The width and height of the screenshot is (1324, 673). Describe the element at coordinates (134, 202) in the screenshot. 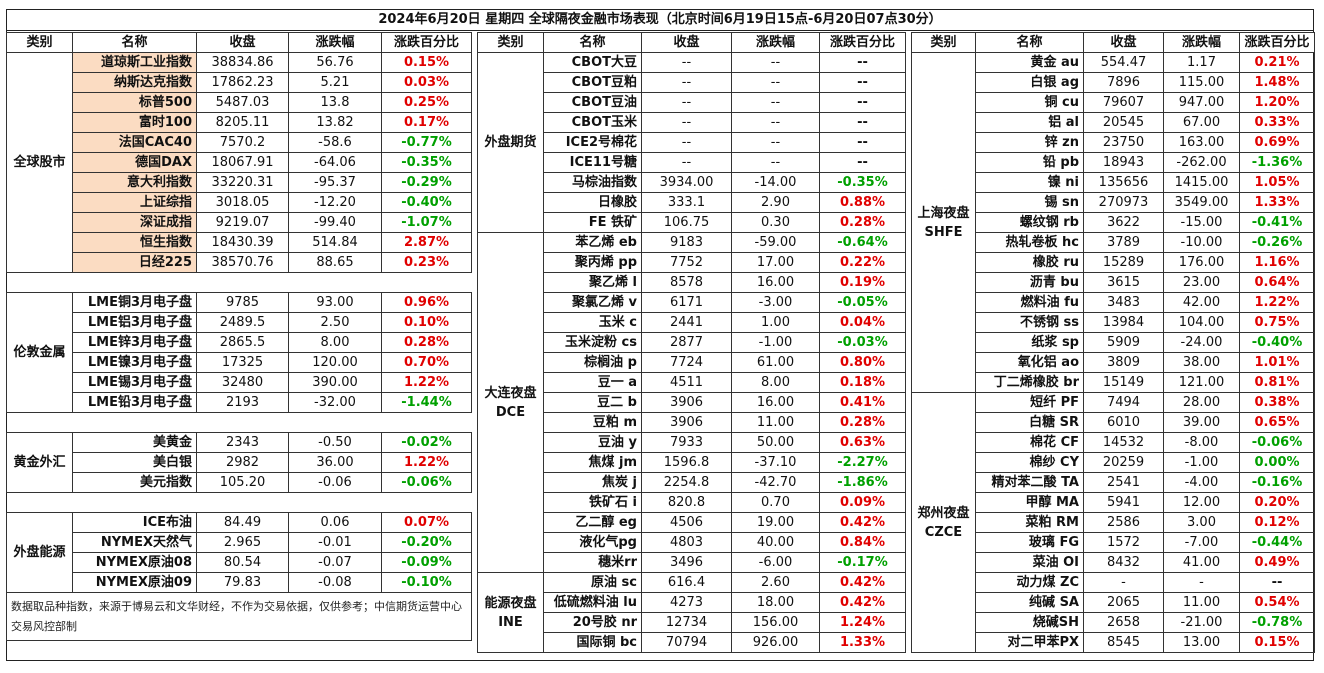

I see `instrument-name: 上证综指` at that location.